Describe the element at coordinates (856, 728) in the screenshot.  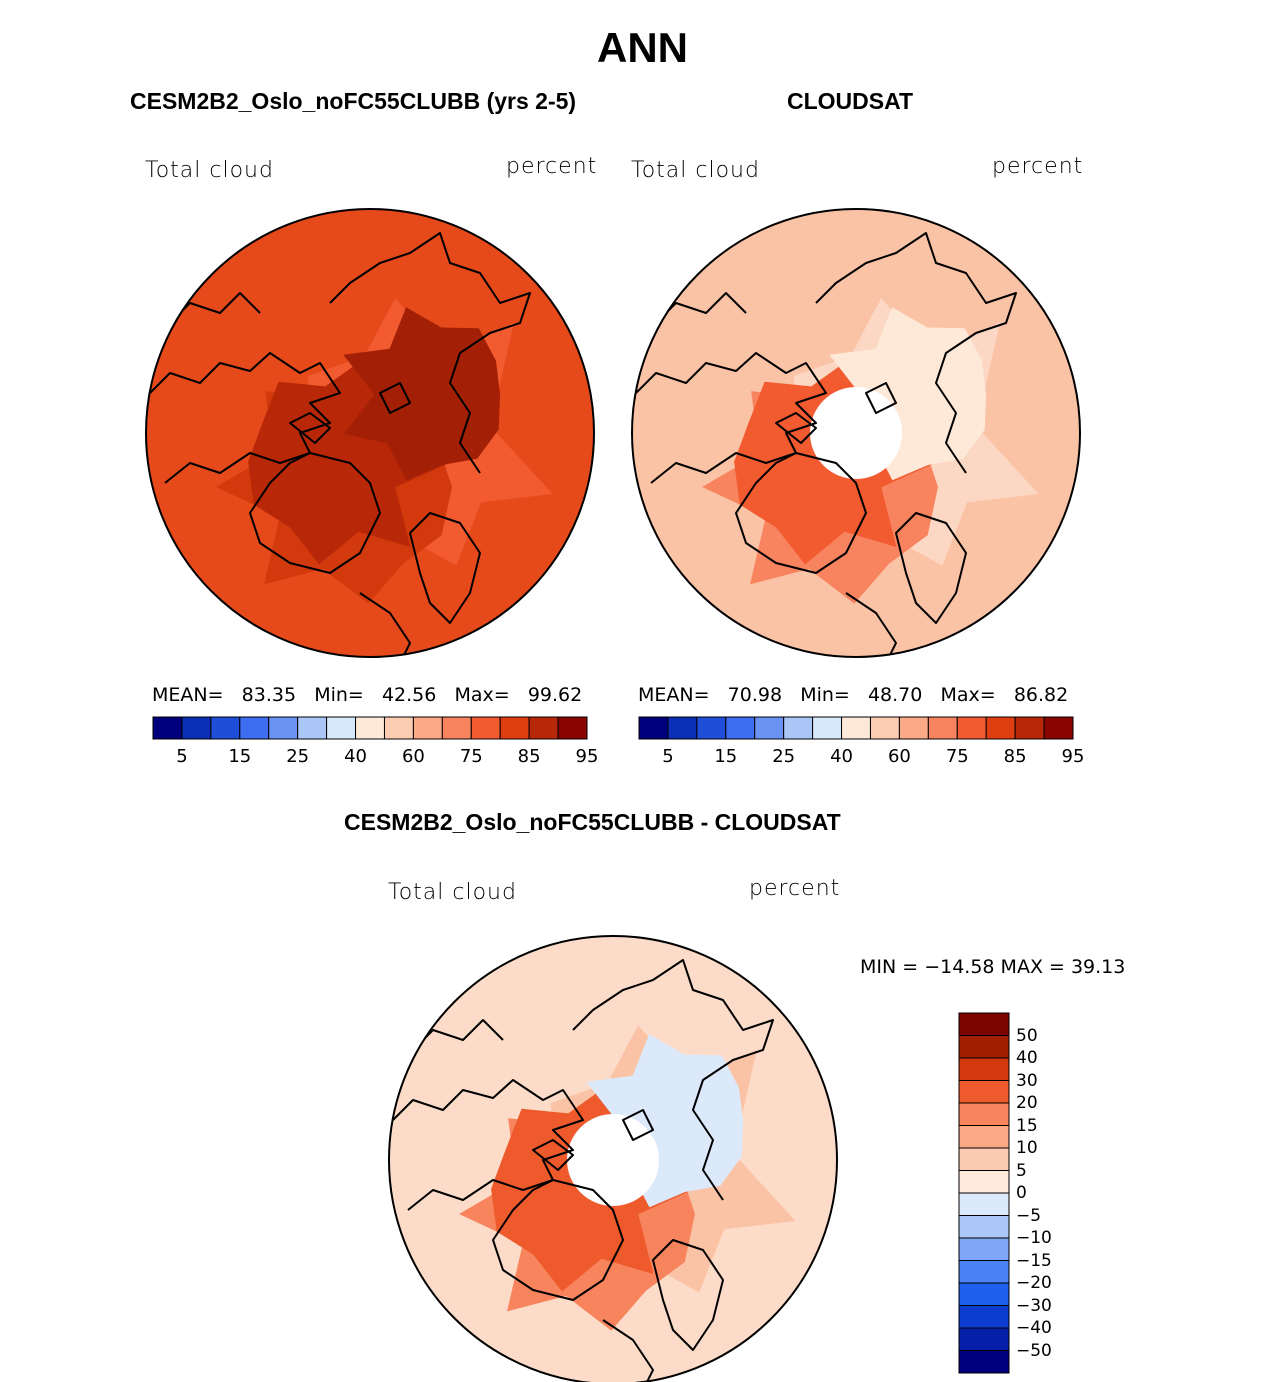
I see `colorbar-obs` at that location.